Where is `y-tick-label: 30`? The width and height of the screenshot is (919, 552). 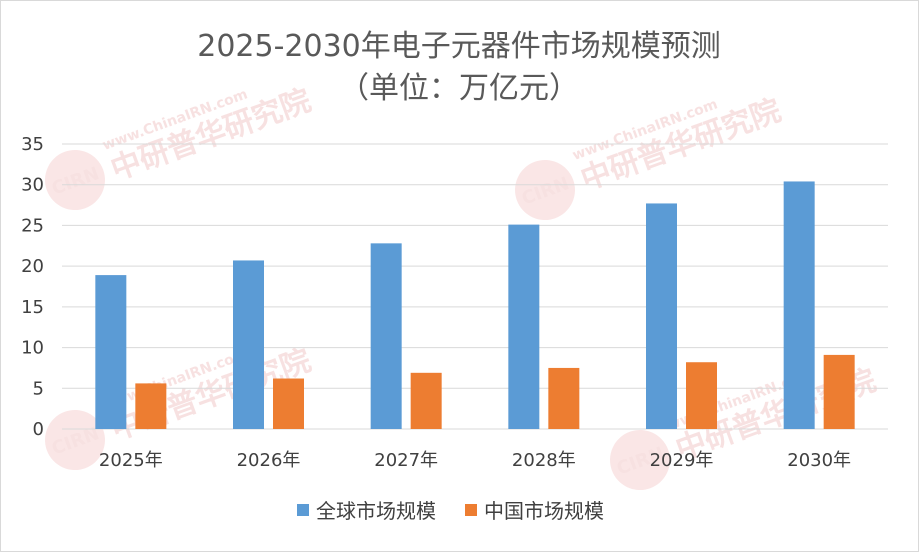 y-tick-label: 30 is located at coordinates (32, 185).